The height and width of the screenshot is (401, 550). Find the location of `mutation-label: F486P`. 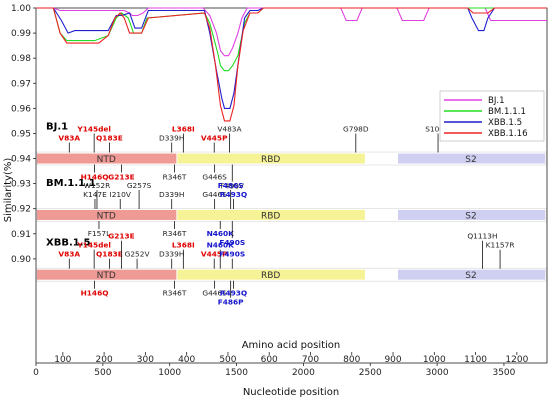

mutation-label: F486P is located at coordinates (231, 302).